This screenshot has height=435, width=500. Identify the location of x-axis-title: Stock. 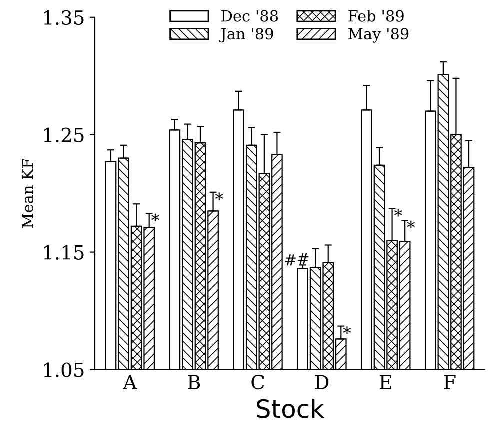
(291, 408).